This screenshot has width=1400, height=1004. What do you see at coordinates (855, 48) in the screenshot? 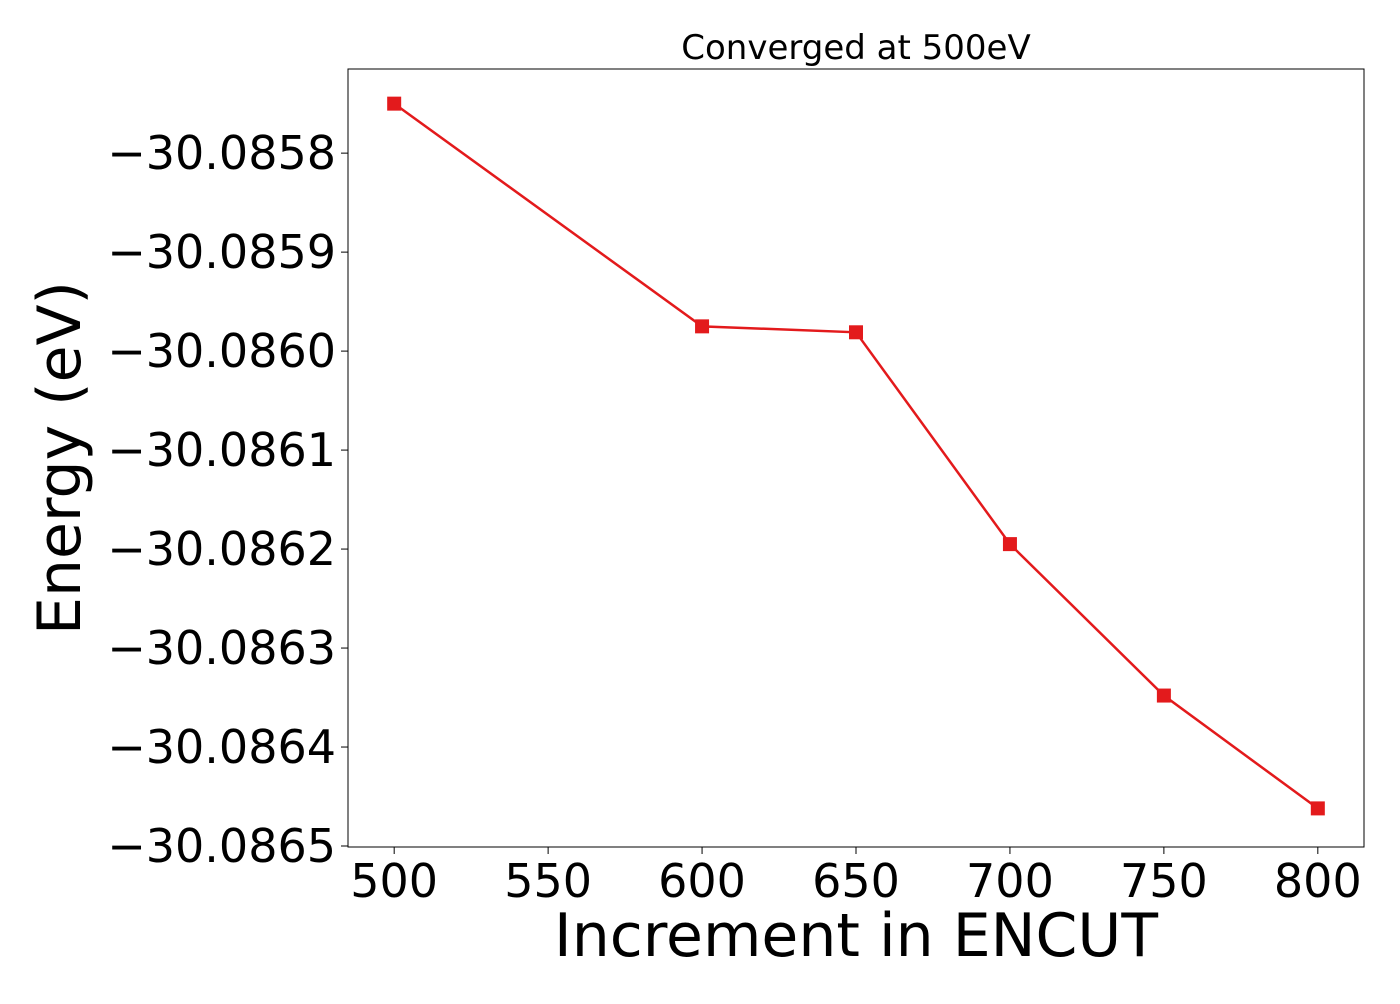
I see `chart-title: Converged at 500eV` at bounding box center [855, 48].